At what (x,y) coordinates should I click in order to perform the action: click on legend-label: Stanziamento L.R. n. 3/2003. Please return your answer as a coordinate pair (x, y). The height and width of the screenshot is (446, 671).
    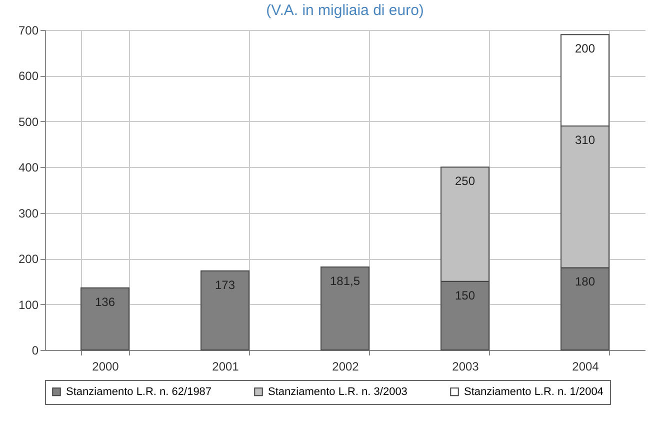
    Looking at the image, I should click on (338, 392).